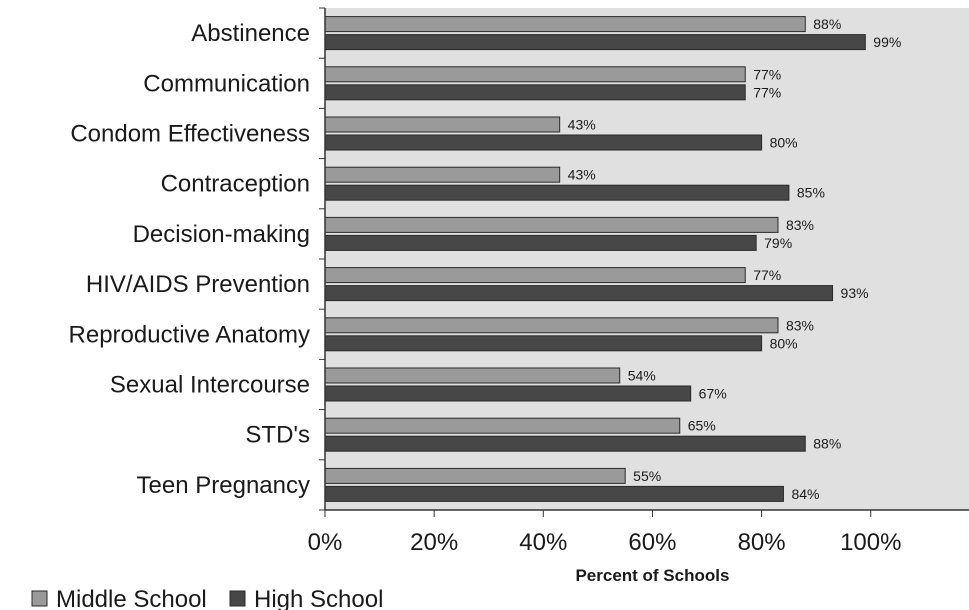 This screenshot has width=969, height=610. I want to click on middle-school-value-label-9: 55%, so click(647, 476).